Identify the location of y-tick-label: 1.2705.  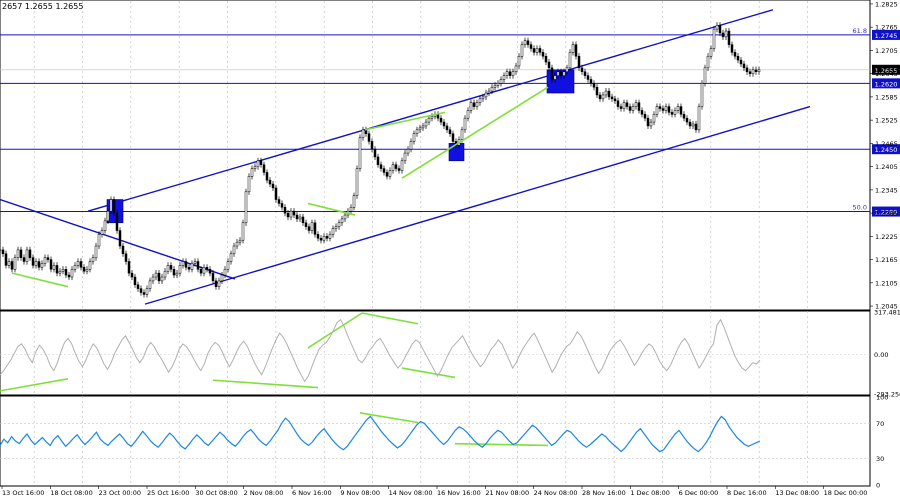
(886, 51).